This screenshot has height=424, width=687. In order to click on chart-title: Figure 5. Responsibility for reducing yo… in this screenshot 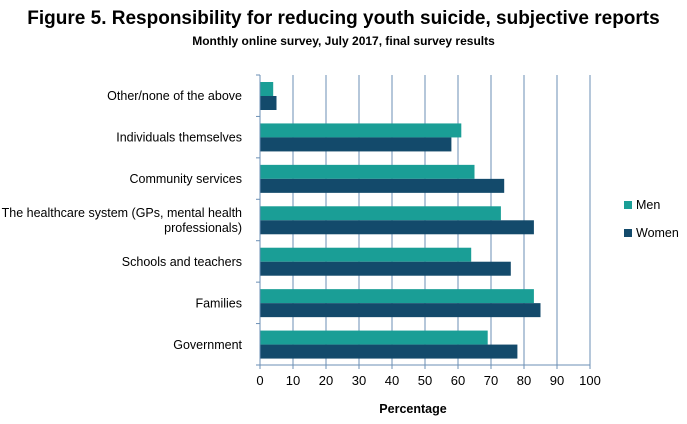, I will do `click(343, 18)`.